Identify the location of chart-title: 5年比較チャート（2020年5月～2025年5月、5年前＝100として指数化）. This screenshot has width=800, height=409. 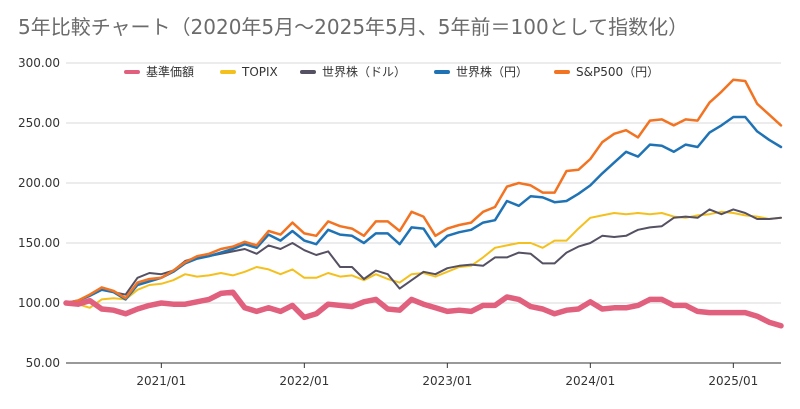
(353, 27).